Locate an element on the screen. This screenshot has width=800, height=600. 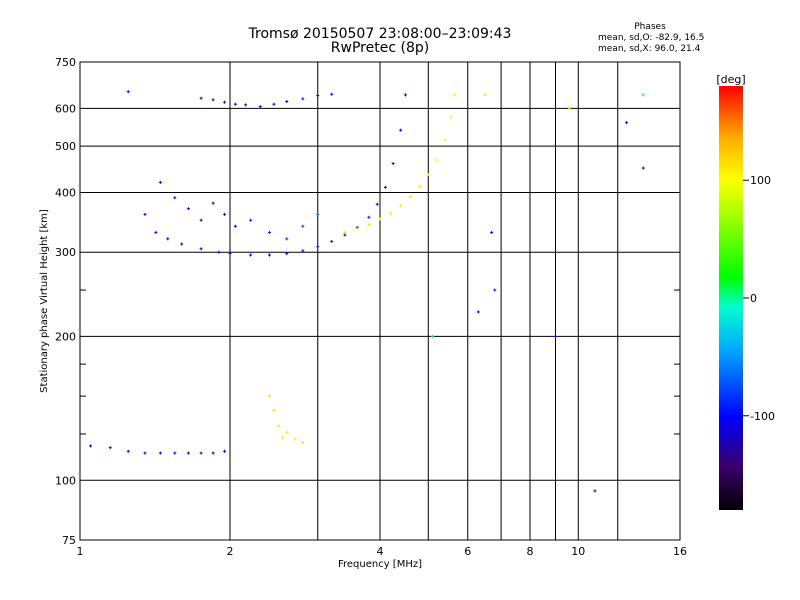
y-axis-label: Stationary phase Virtual Height [km] is located at coordinates (44, 301).